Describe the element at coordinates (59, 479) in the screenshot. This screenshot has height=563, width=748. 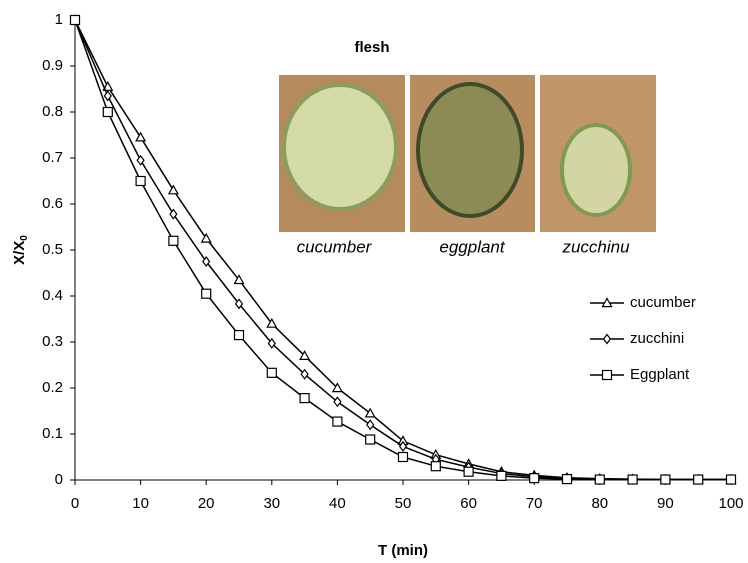
I see `y-tick-label: 0` at that location.